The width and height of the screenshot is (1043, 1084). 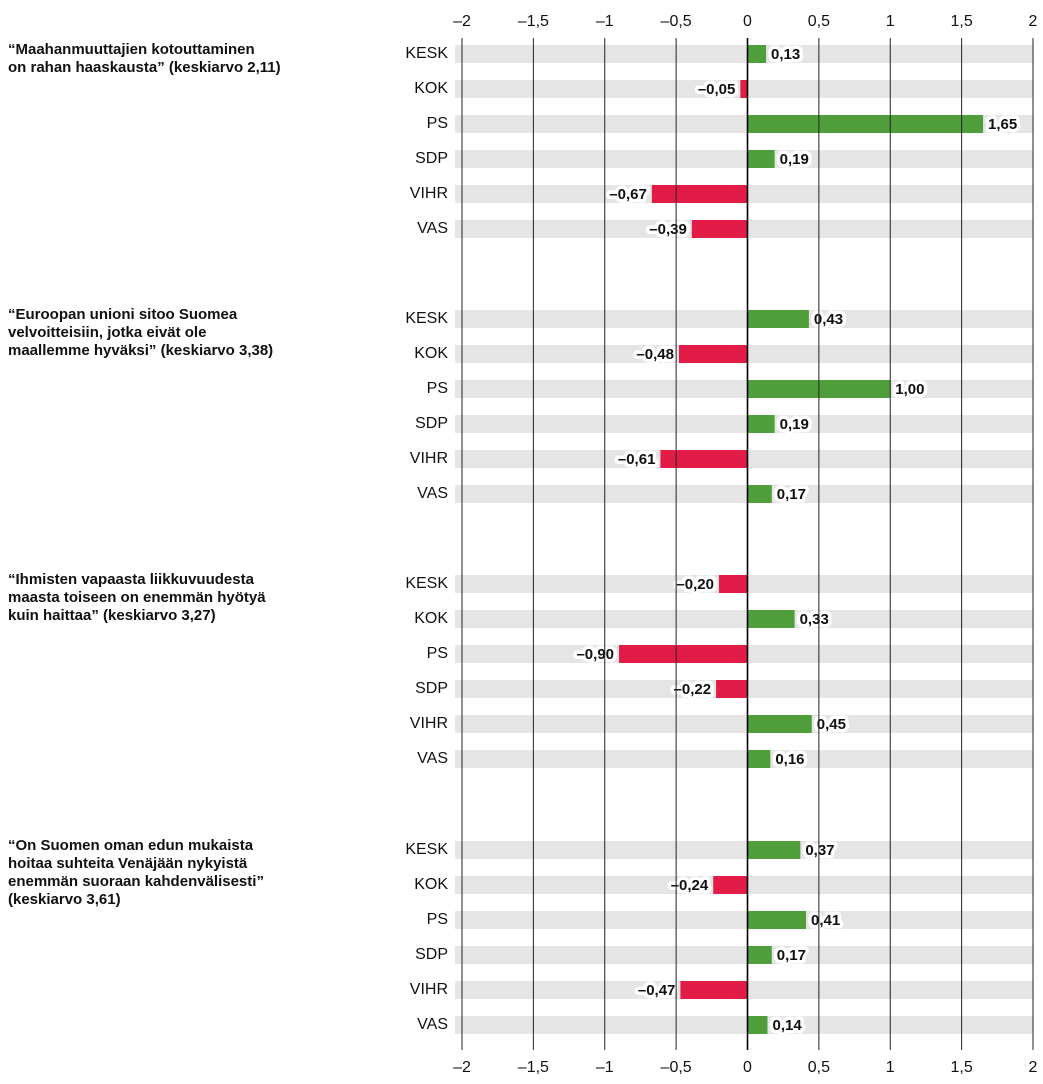 What do you see at coordinates (825, 920) in the screenshot?
I see `value-label: 0,41` at bounding box center [825, 920].